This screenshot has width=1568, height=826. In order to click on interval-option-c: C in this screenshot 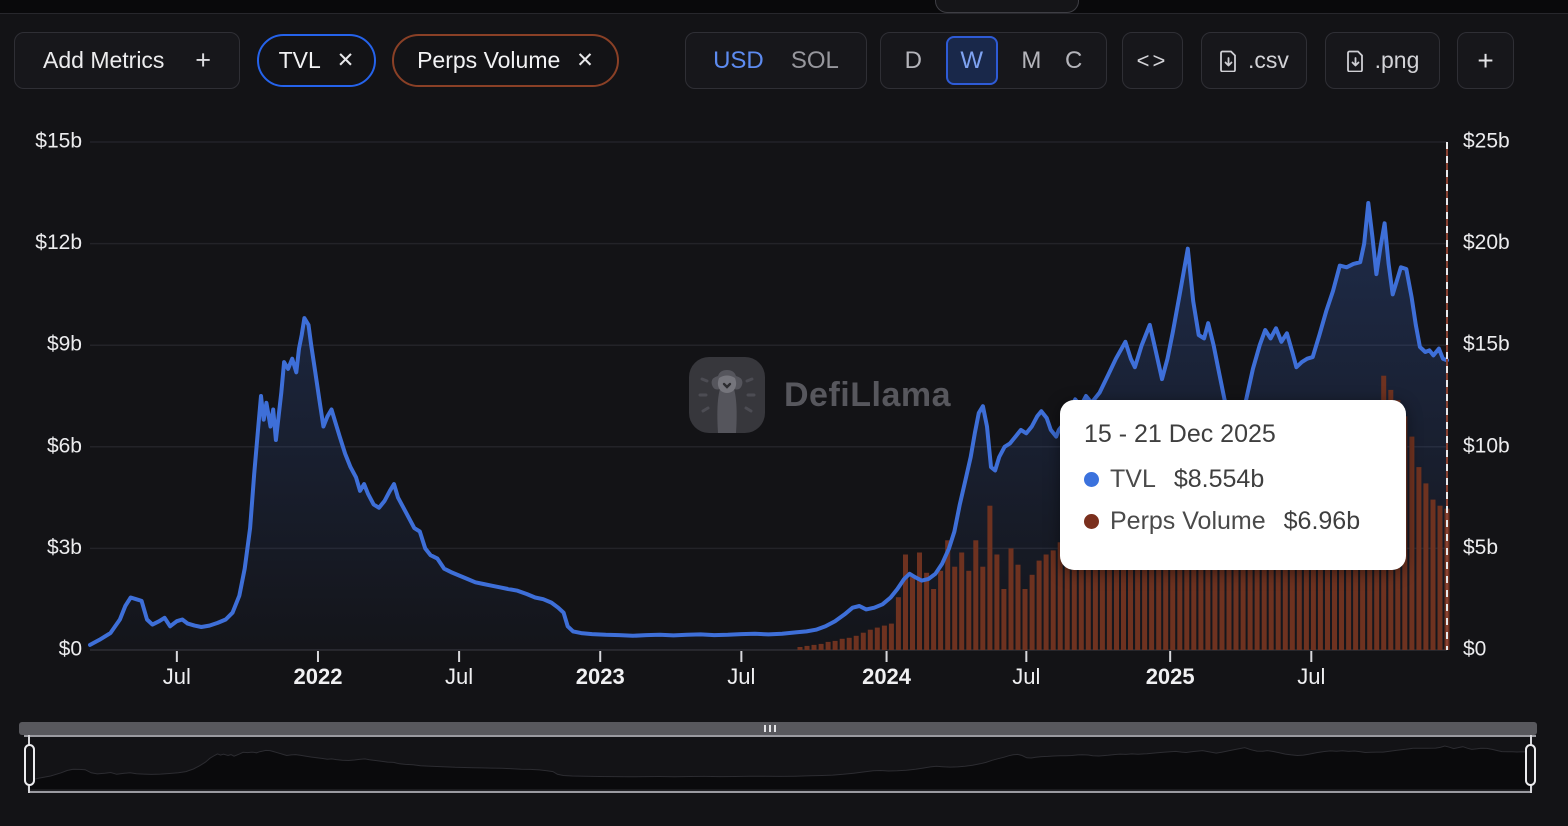, I will do `click(1073, 60)`.